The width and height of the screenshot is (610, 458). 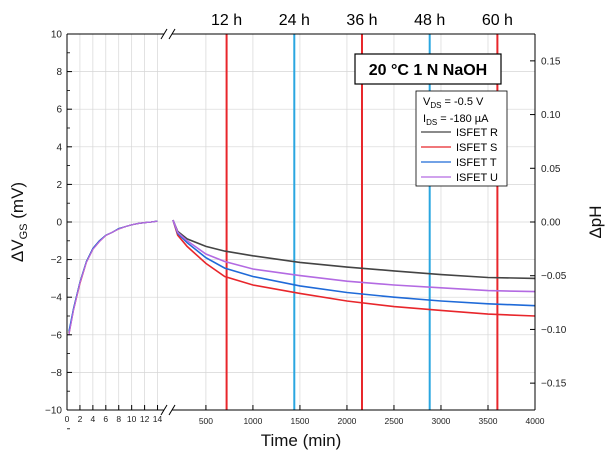 I want to click on y-right-tick-label: −0.15, so click(x=554, y=384).